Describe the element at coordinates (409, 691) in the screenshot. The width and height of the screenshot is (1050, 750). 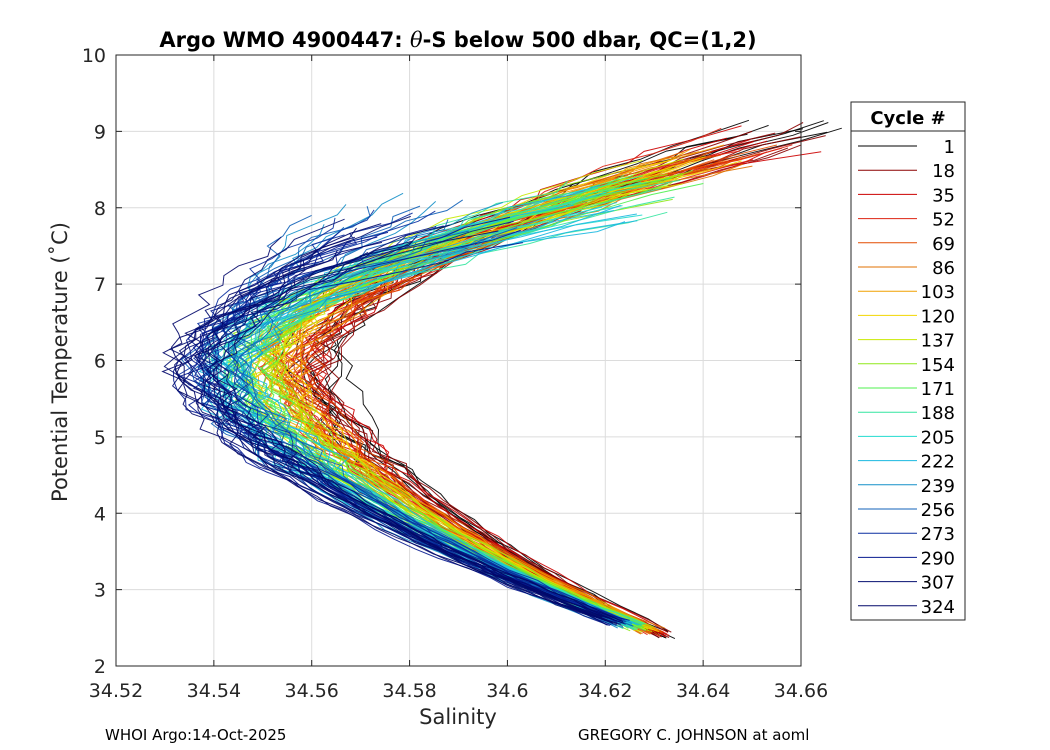
I see `x-tick-label: 34.58` at that location.